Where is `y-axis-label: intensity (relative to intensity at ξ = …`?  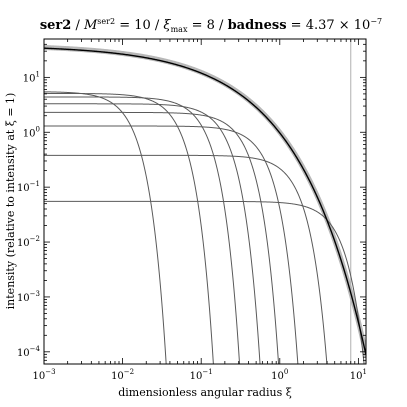
y-axis-label: intensity (relative to intensity at ξ = … is located at coordinates (10, 201).